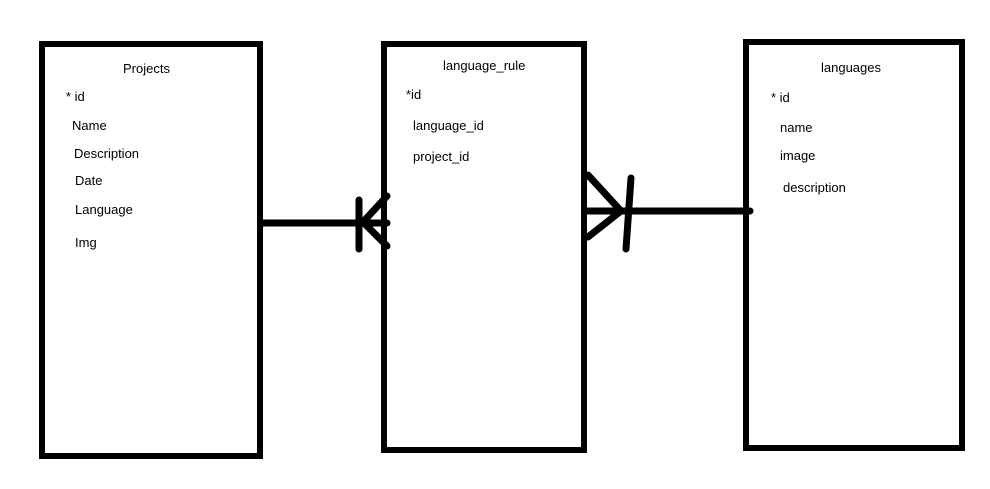 Image resolution: width=990 pixels, height=489 pixels. I want to click on field-project-id: project_id, so click(441, 156).